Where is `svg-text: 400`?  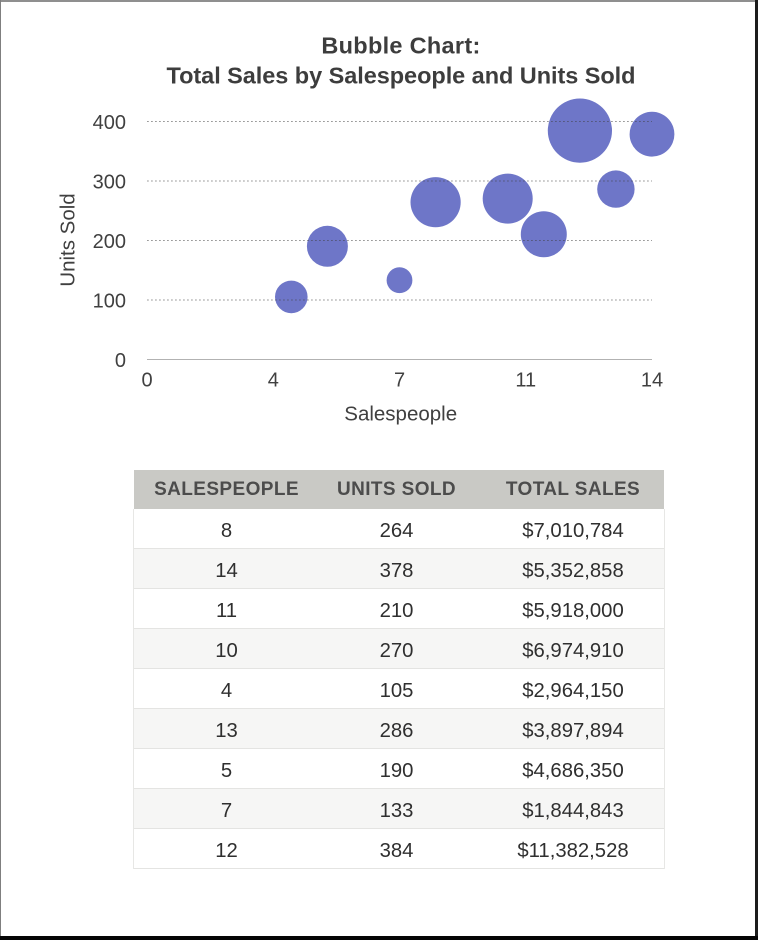 svg-text: 400 is located at coordinates (109, 123).